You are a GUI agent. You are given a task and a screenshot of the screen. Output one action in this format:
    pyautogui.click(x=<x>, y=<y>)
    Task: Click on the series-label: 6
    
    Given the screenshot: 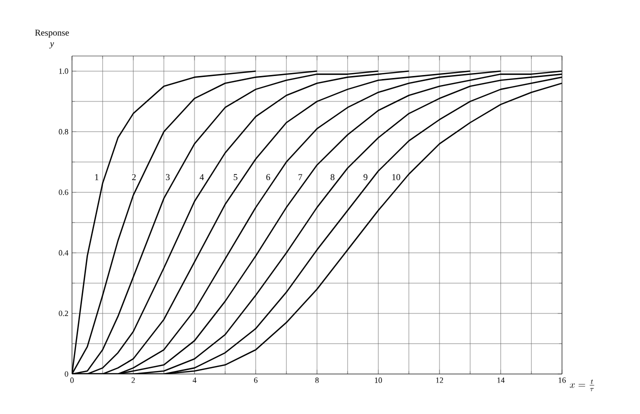 What is the action you would take?
    pyautogui.click(x=268, y=177)
    